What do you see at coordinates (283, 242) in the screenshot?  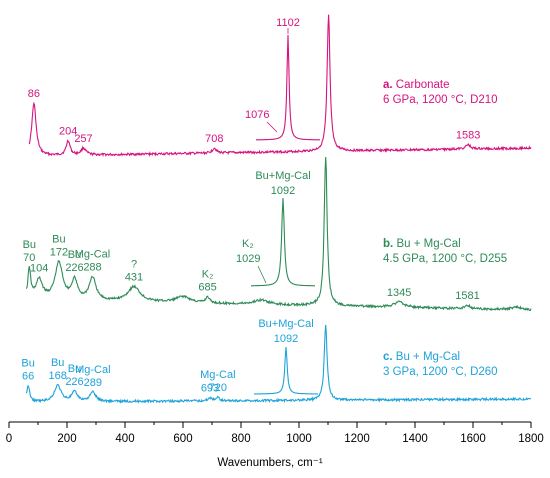 I see `inset-b-peak` at bounding box center [283, 242].